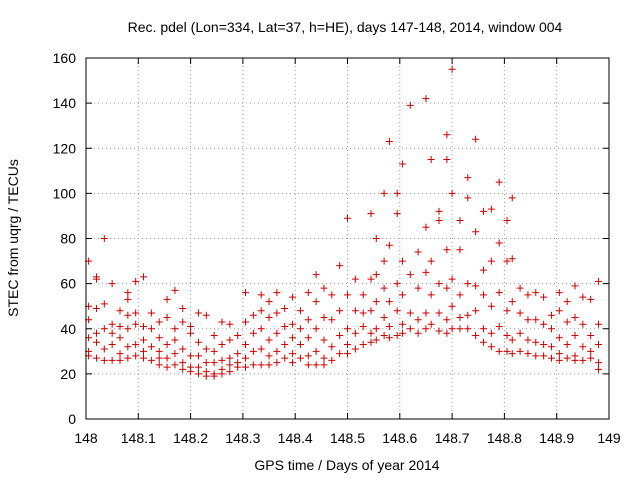 The image size is (640, 480). I want to click on y-tick-label: 120, so click(65, 148).